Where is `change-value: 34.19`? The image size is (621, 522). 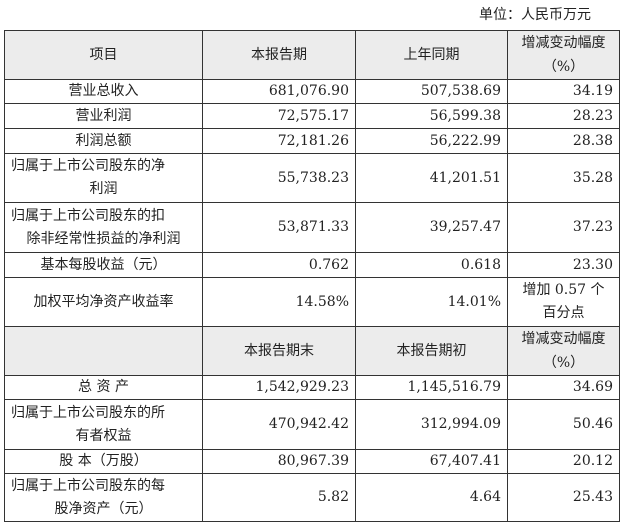 change-value: 34.19 is located at coordinates (563, 91).